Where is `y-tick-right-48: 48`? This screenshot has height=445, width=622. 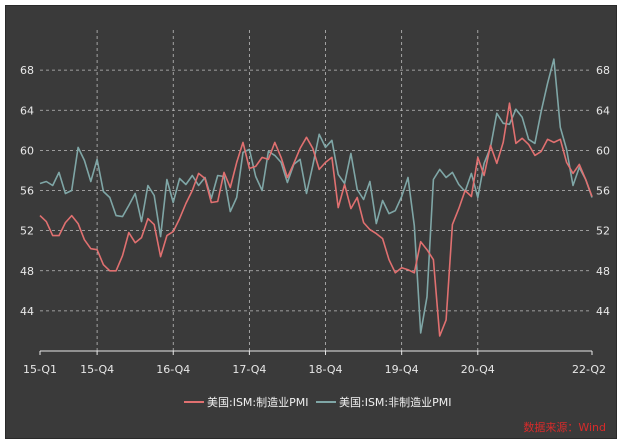 y-tick-right-48: 48 is located at coordinates (603, 271).